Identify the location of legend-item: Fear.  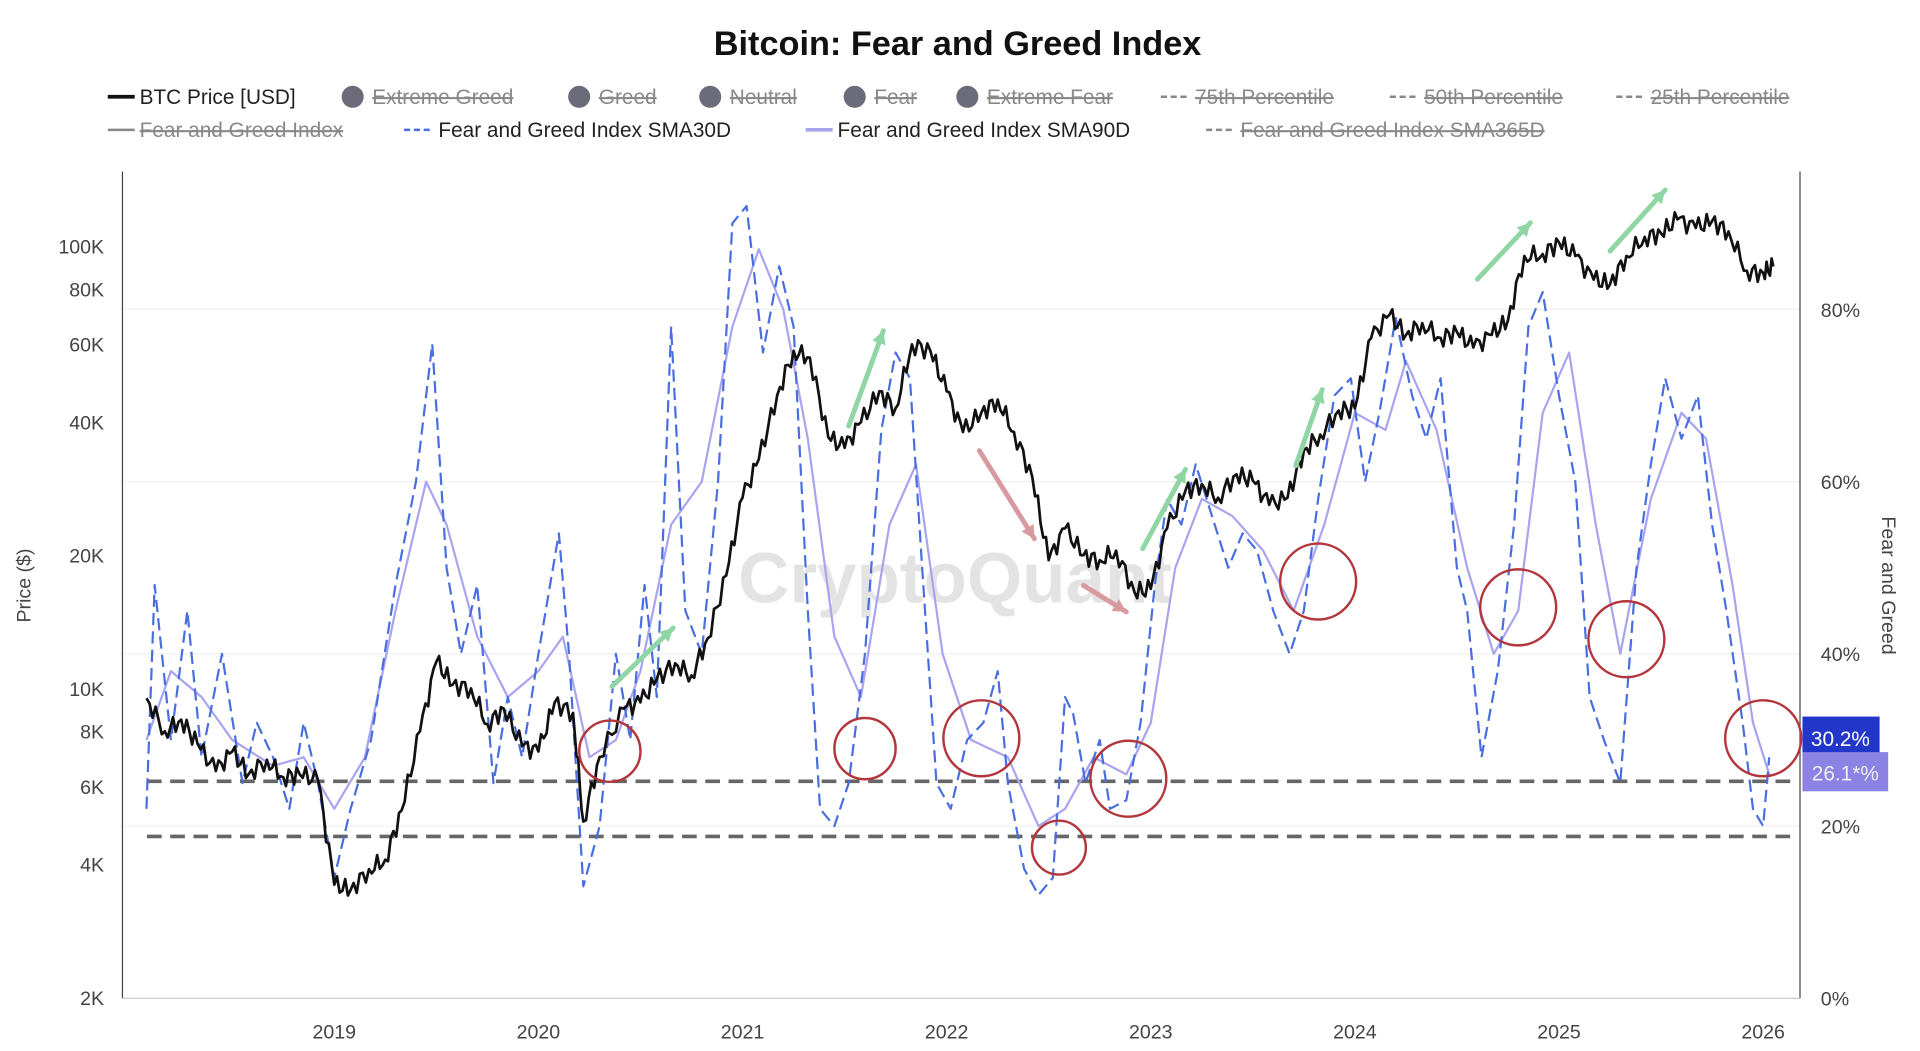
(880, 97).